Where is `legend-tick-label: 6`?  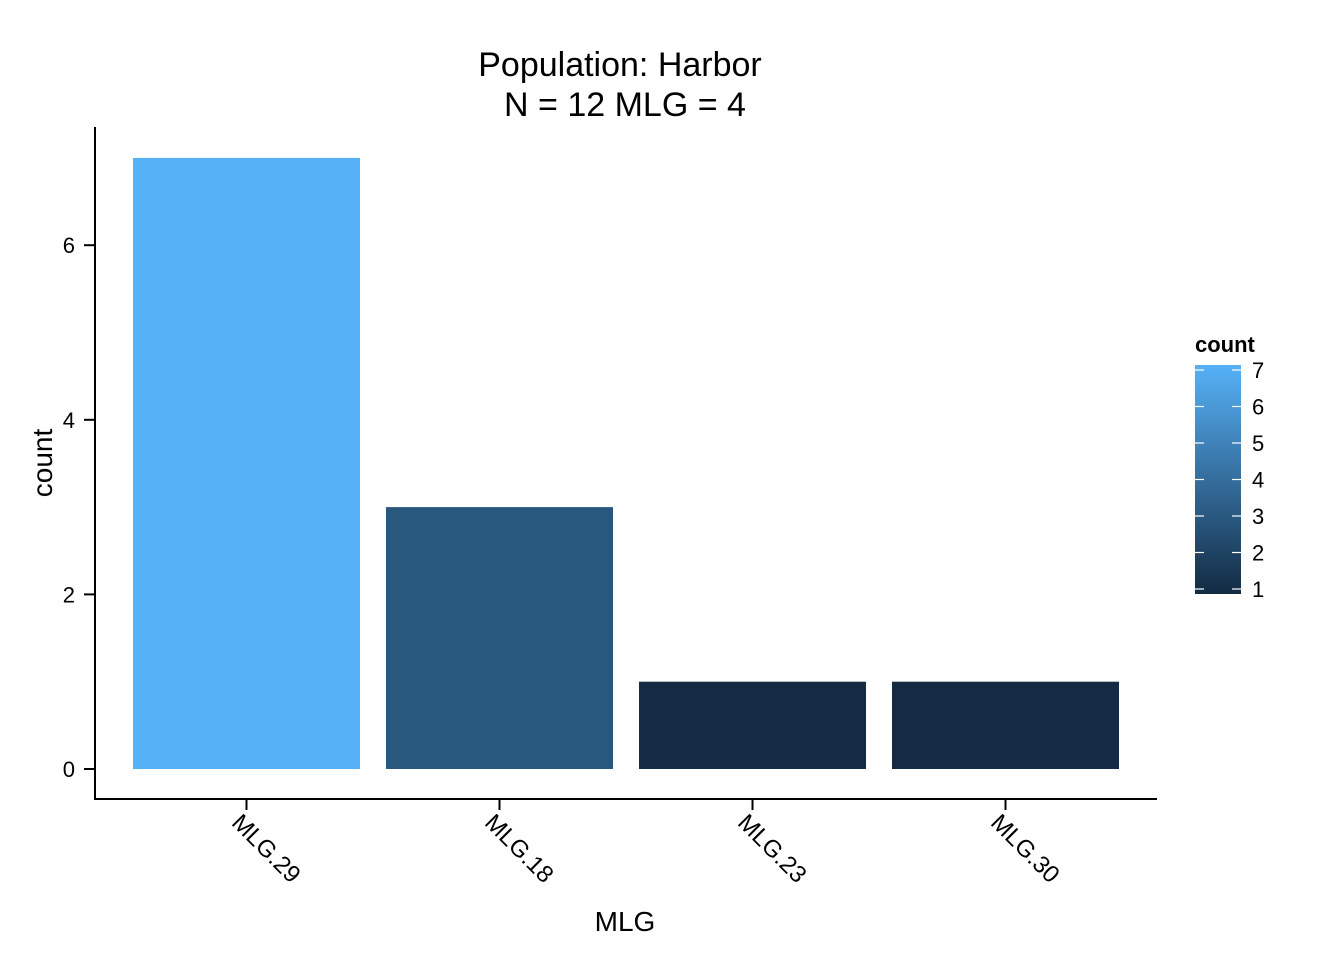
legend-tick-label: 6 is located at coordinates (1258, 407).